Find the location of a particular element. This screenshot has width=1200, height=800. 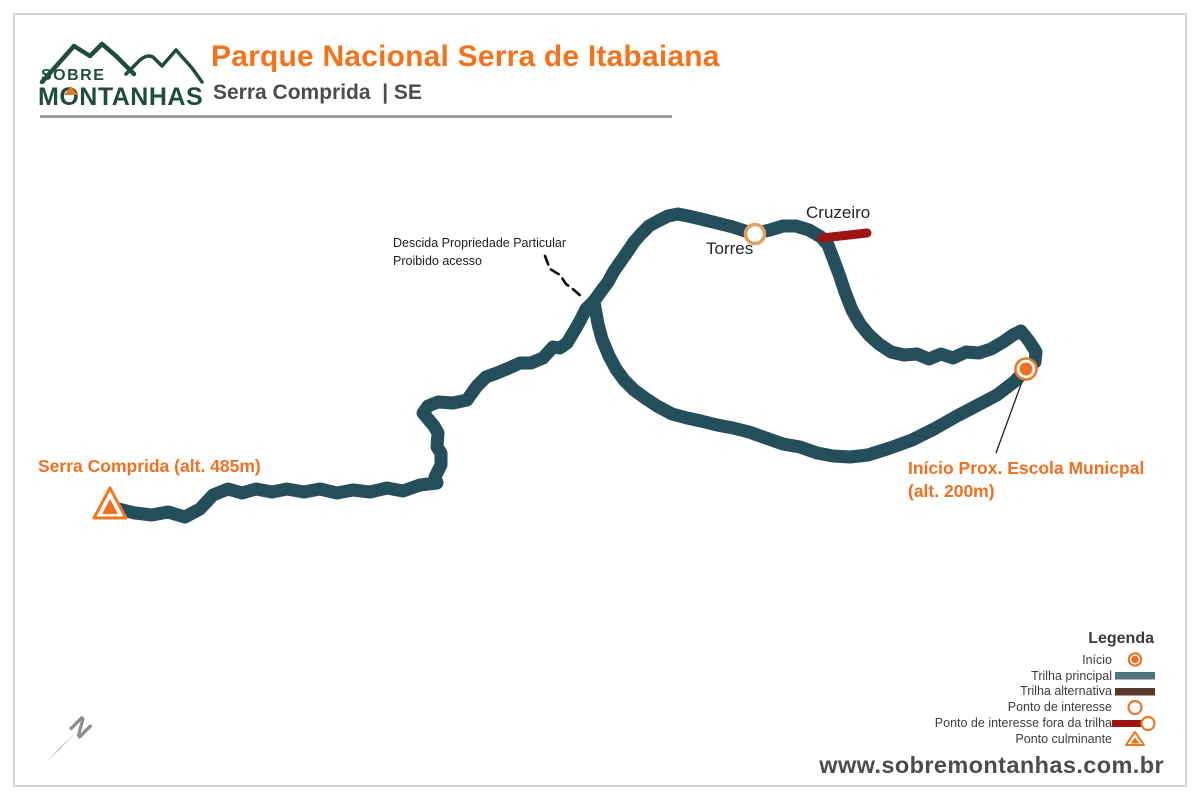

summit-label: Serra Comprida (alt. 485m) is located at coordinates (149, 466).